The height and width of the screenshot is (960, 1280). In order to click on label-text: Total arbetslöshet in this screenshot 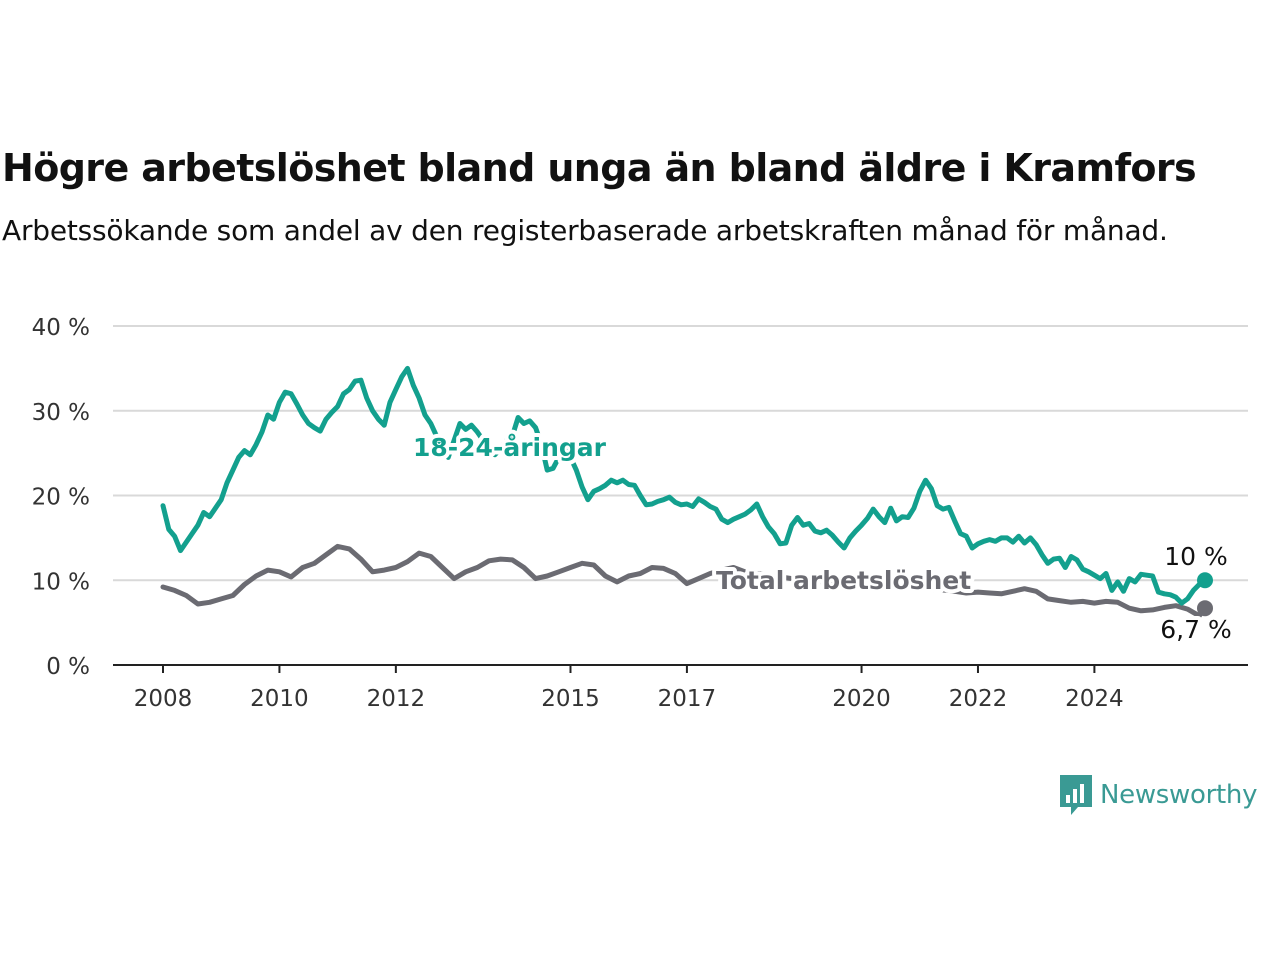, I will do `click(843, 580)`.